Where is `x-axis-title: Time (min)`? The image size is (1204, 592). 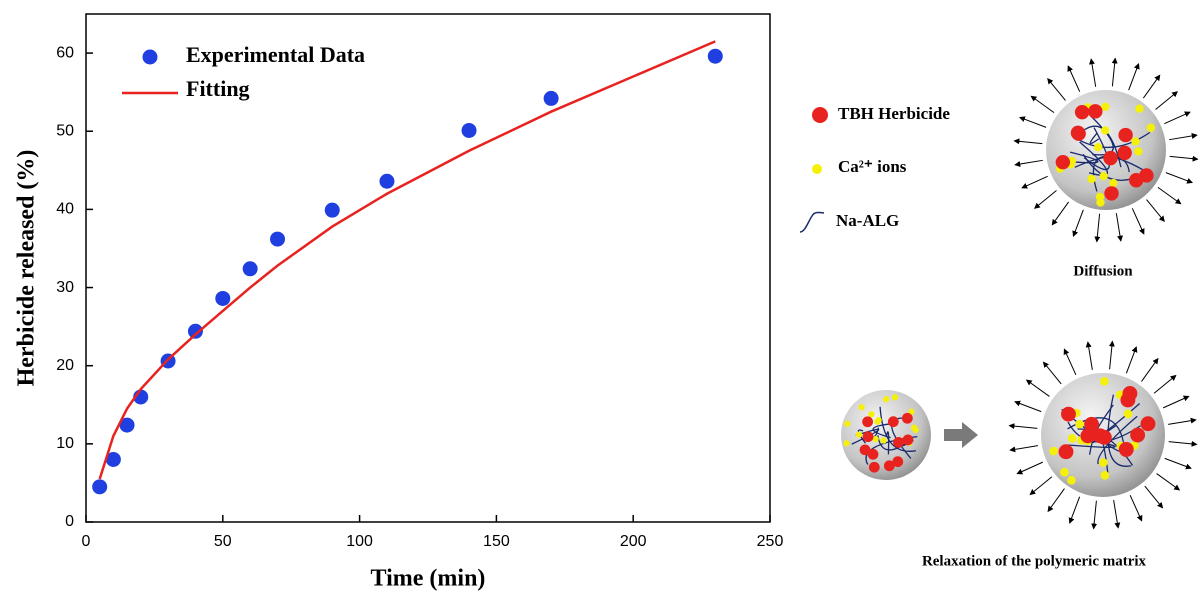 x-axis-title: Time (min) is located at coordinates (428, 579).